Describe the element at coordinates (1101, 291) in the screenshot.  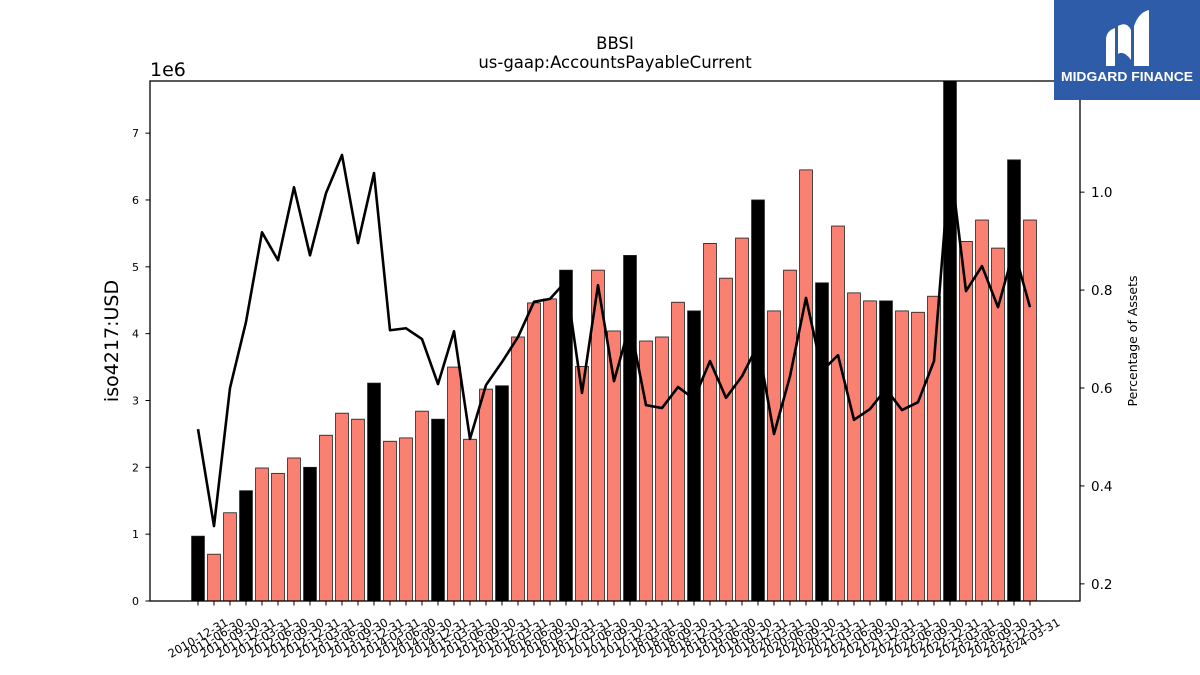
I see `y2-tick-label: 0.8` at that location.